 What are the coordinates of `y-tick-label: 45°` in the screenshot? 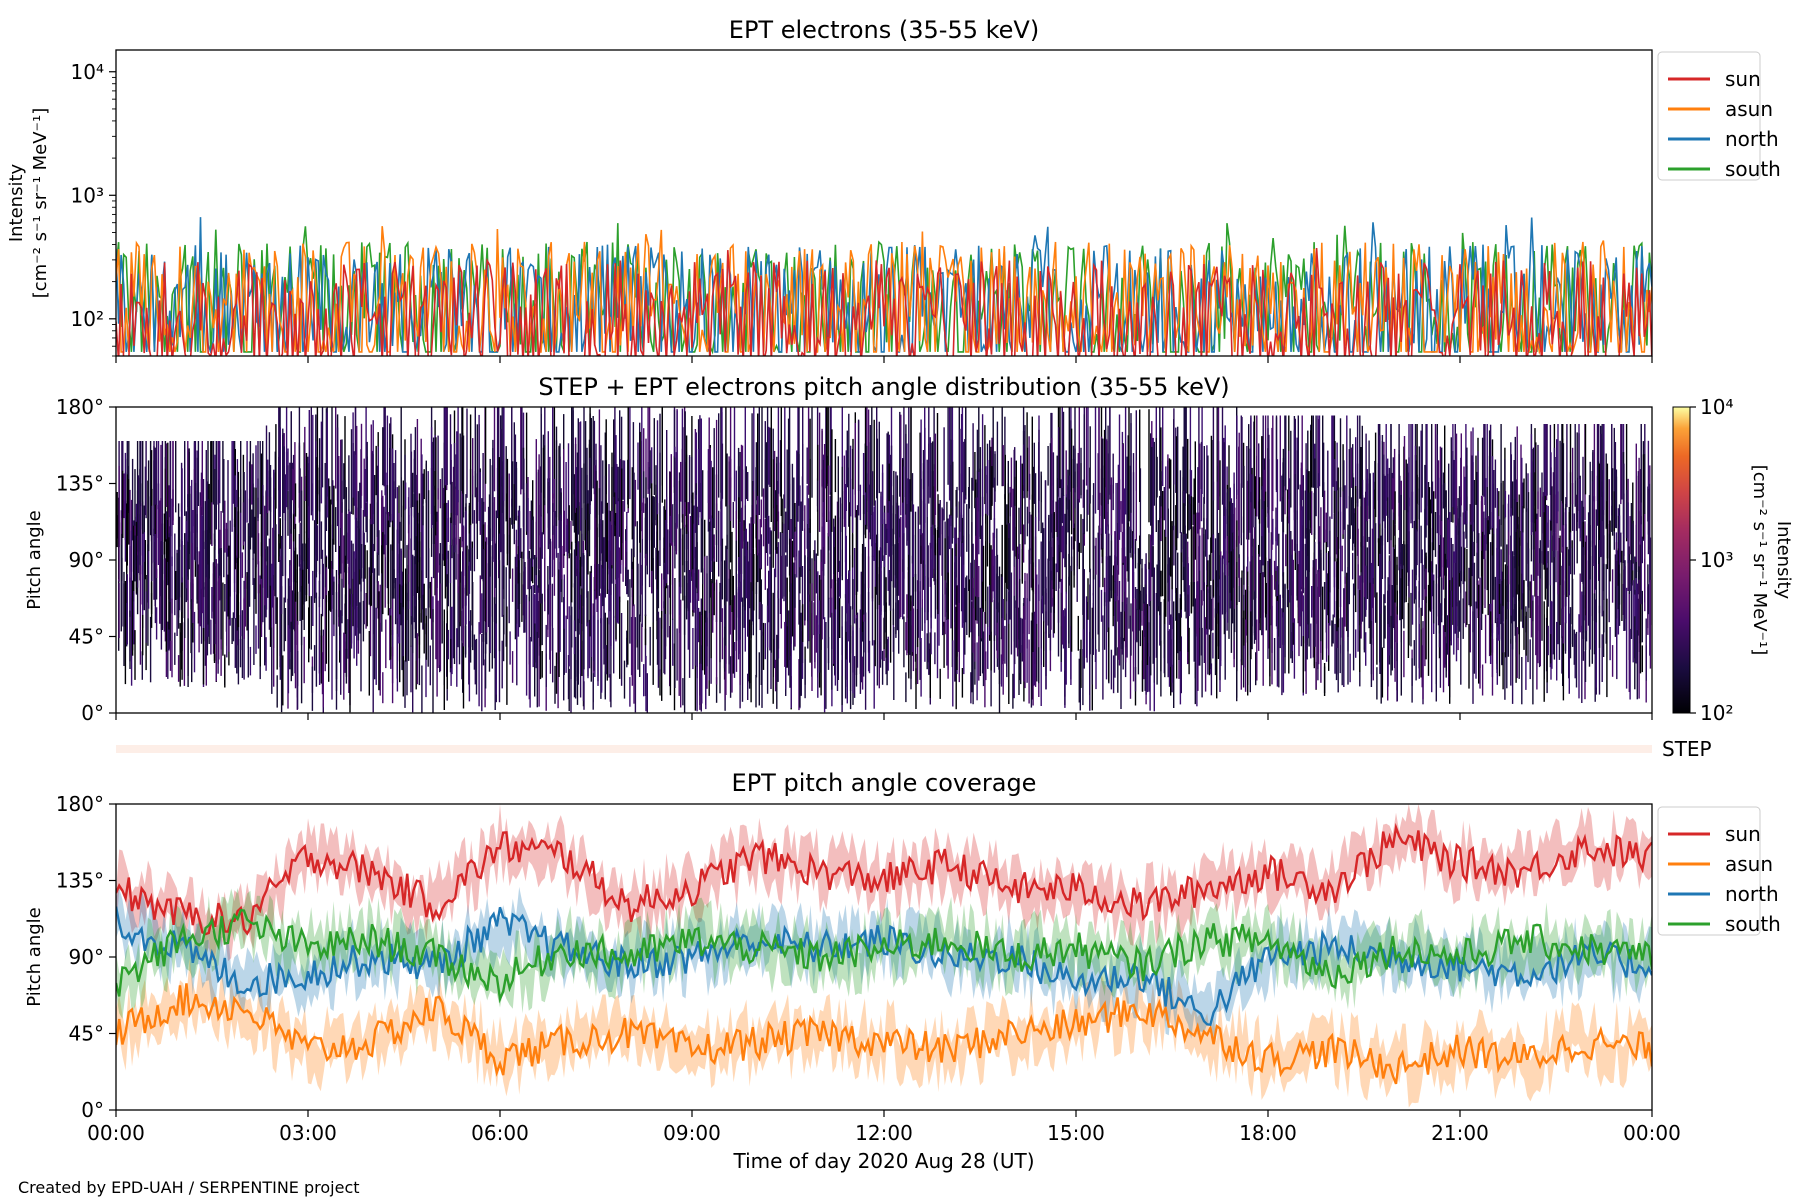 It's located at (86, 637).